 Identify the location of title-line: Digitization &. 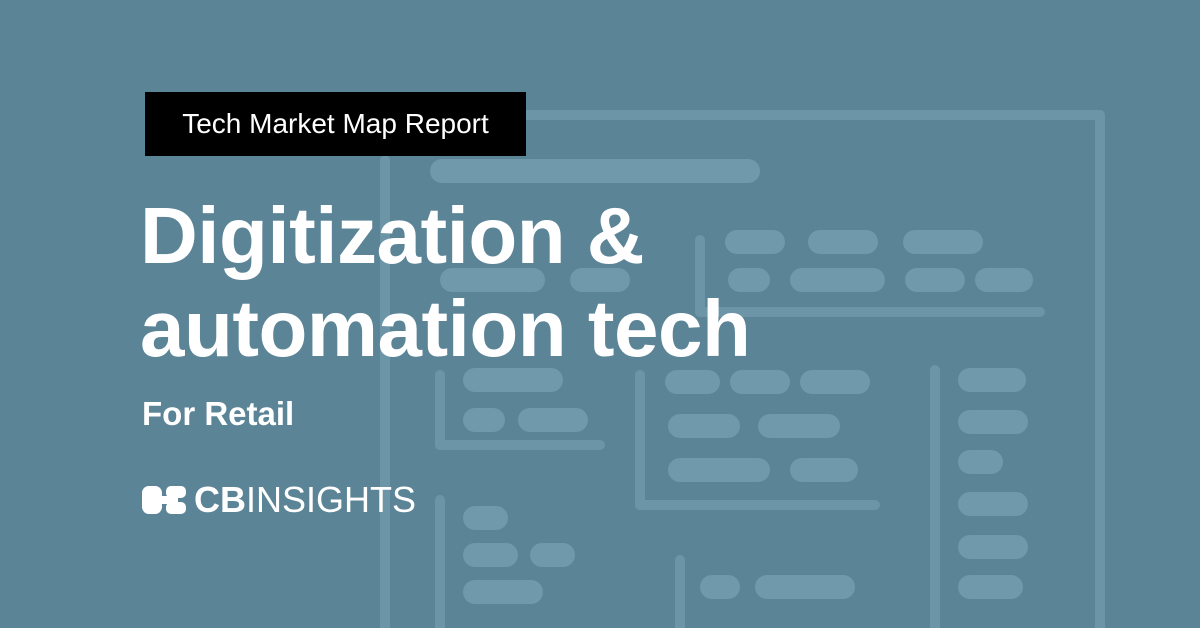
(392, 235).